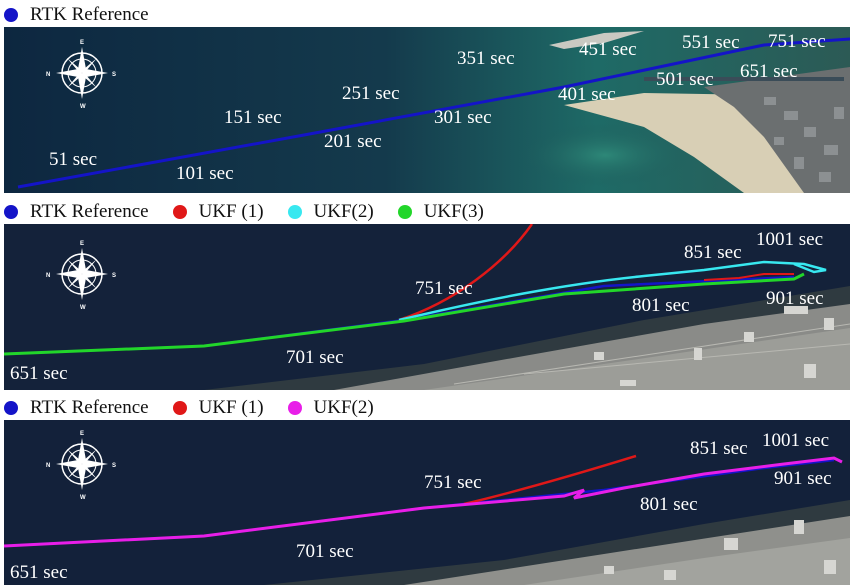 This screenshot has height=585, width=850. What do you see at coordinates (486, 58) in the screenshot?
I see `time-label: 351 sec` at bounding box center [486, 58].